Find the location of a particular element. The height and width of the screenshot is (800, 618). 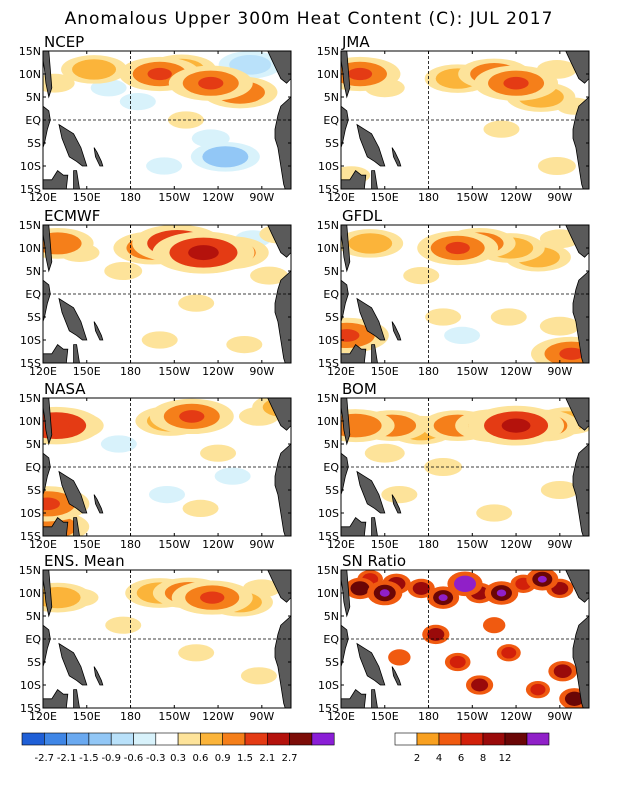

colorbar-label: 0.3 is located at coordinates (178, 758).